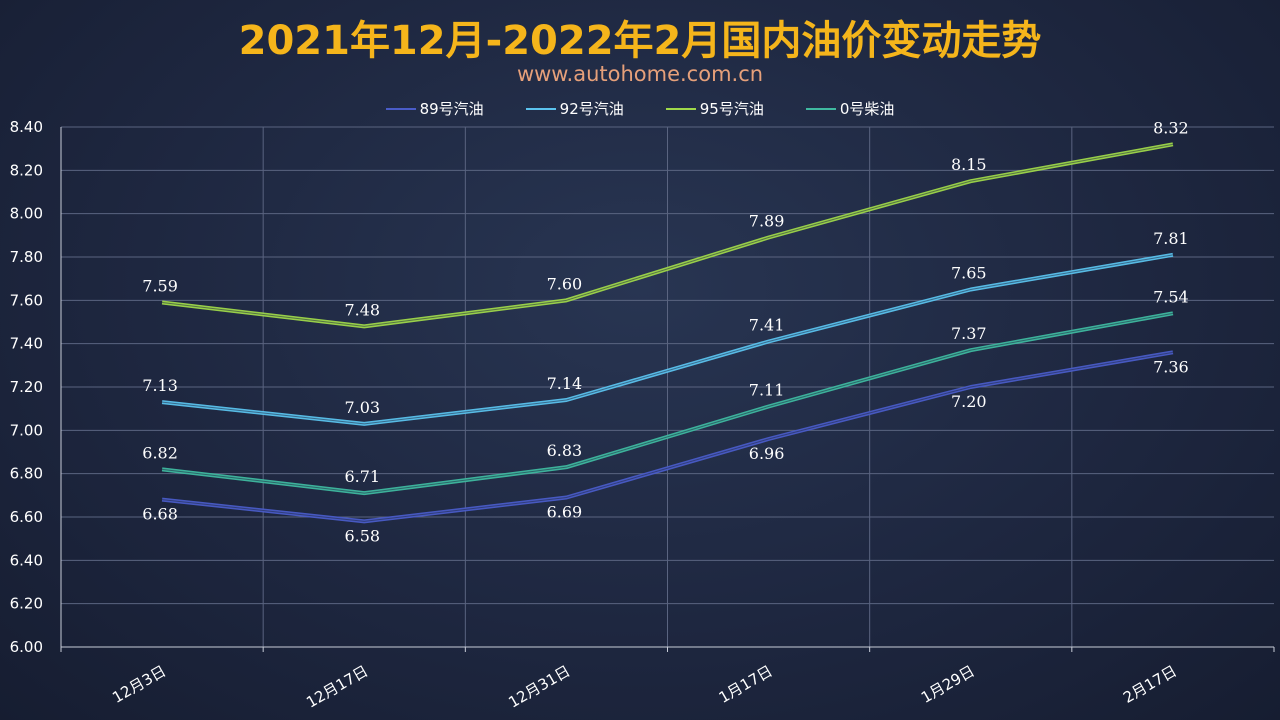 The height and width of the screenshot is (720, 1280). I want to click on data-label: 6.96, so click(767, 453).